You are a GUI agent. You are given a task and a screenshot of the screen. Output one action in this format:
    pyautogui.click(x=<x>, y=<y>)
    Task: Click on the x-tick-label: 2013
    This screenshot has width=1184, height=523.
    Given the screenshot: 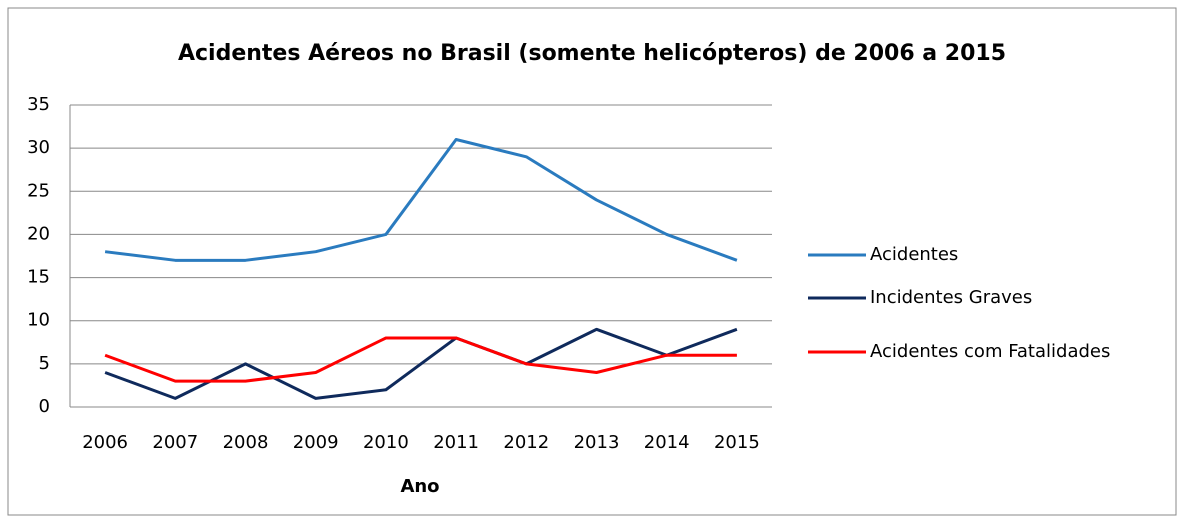 What is the action you would take?
    pyautogui.click(x=597, y=442)
    